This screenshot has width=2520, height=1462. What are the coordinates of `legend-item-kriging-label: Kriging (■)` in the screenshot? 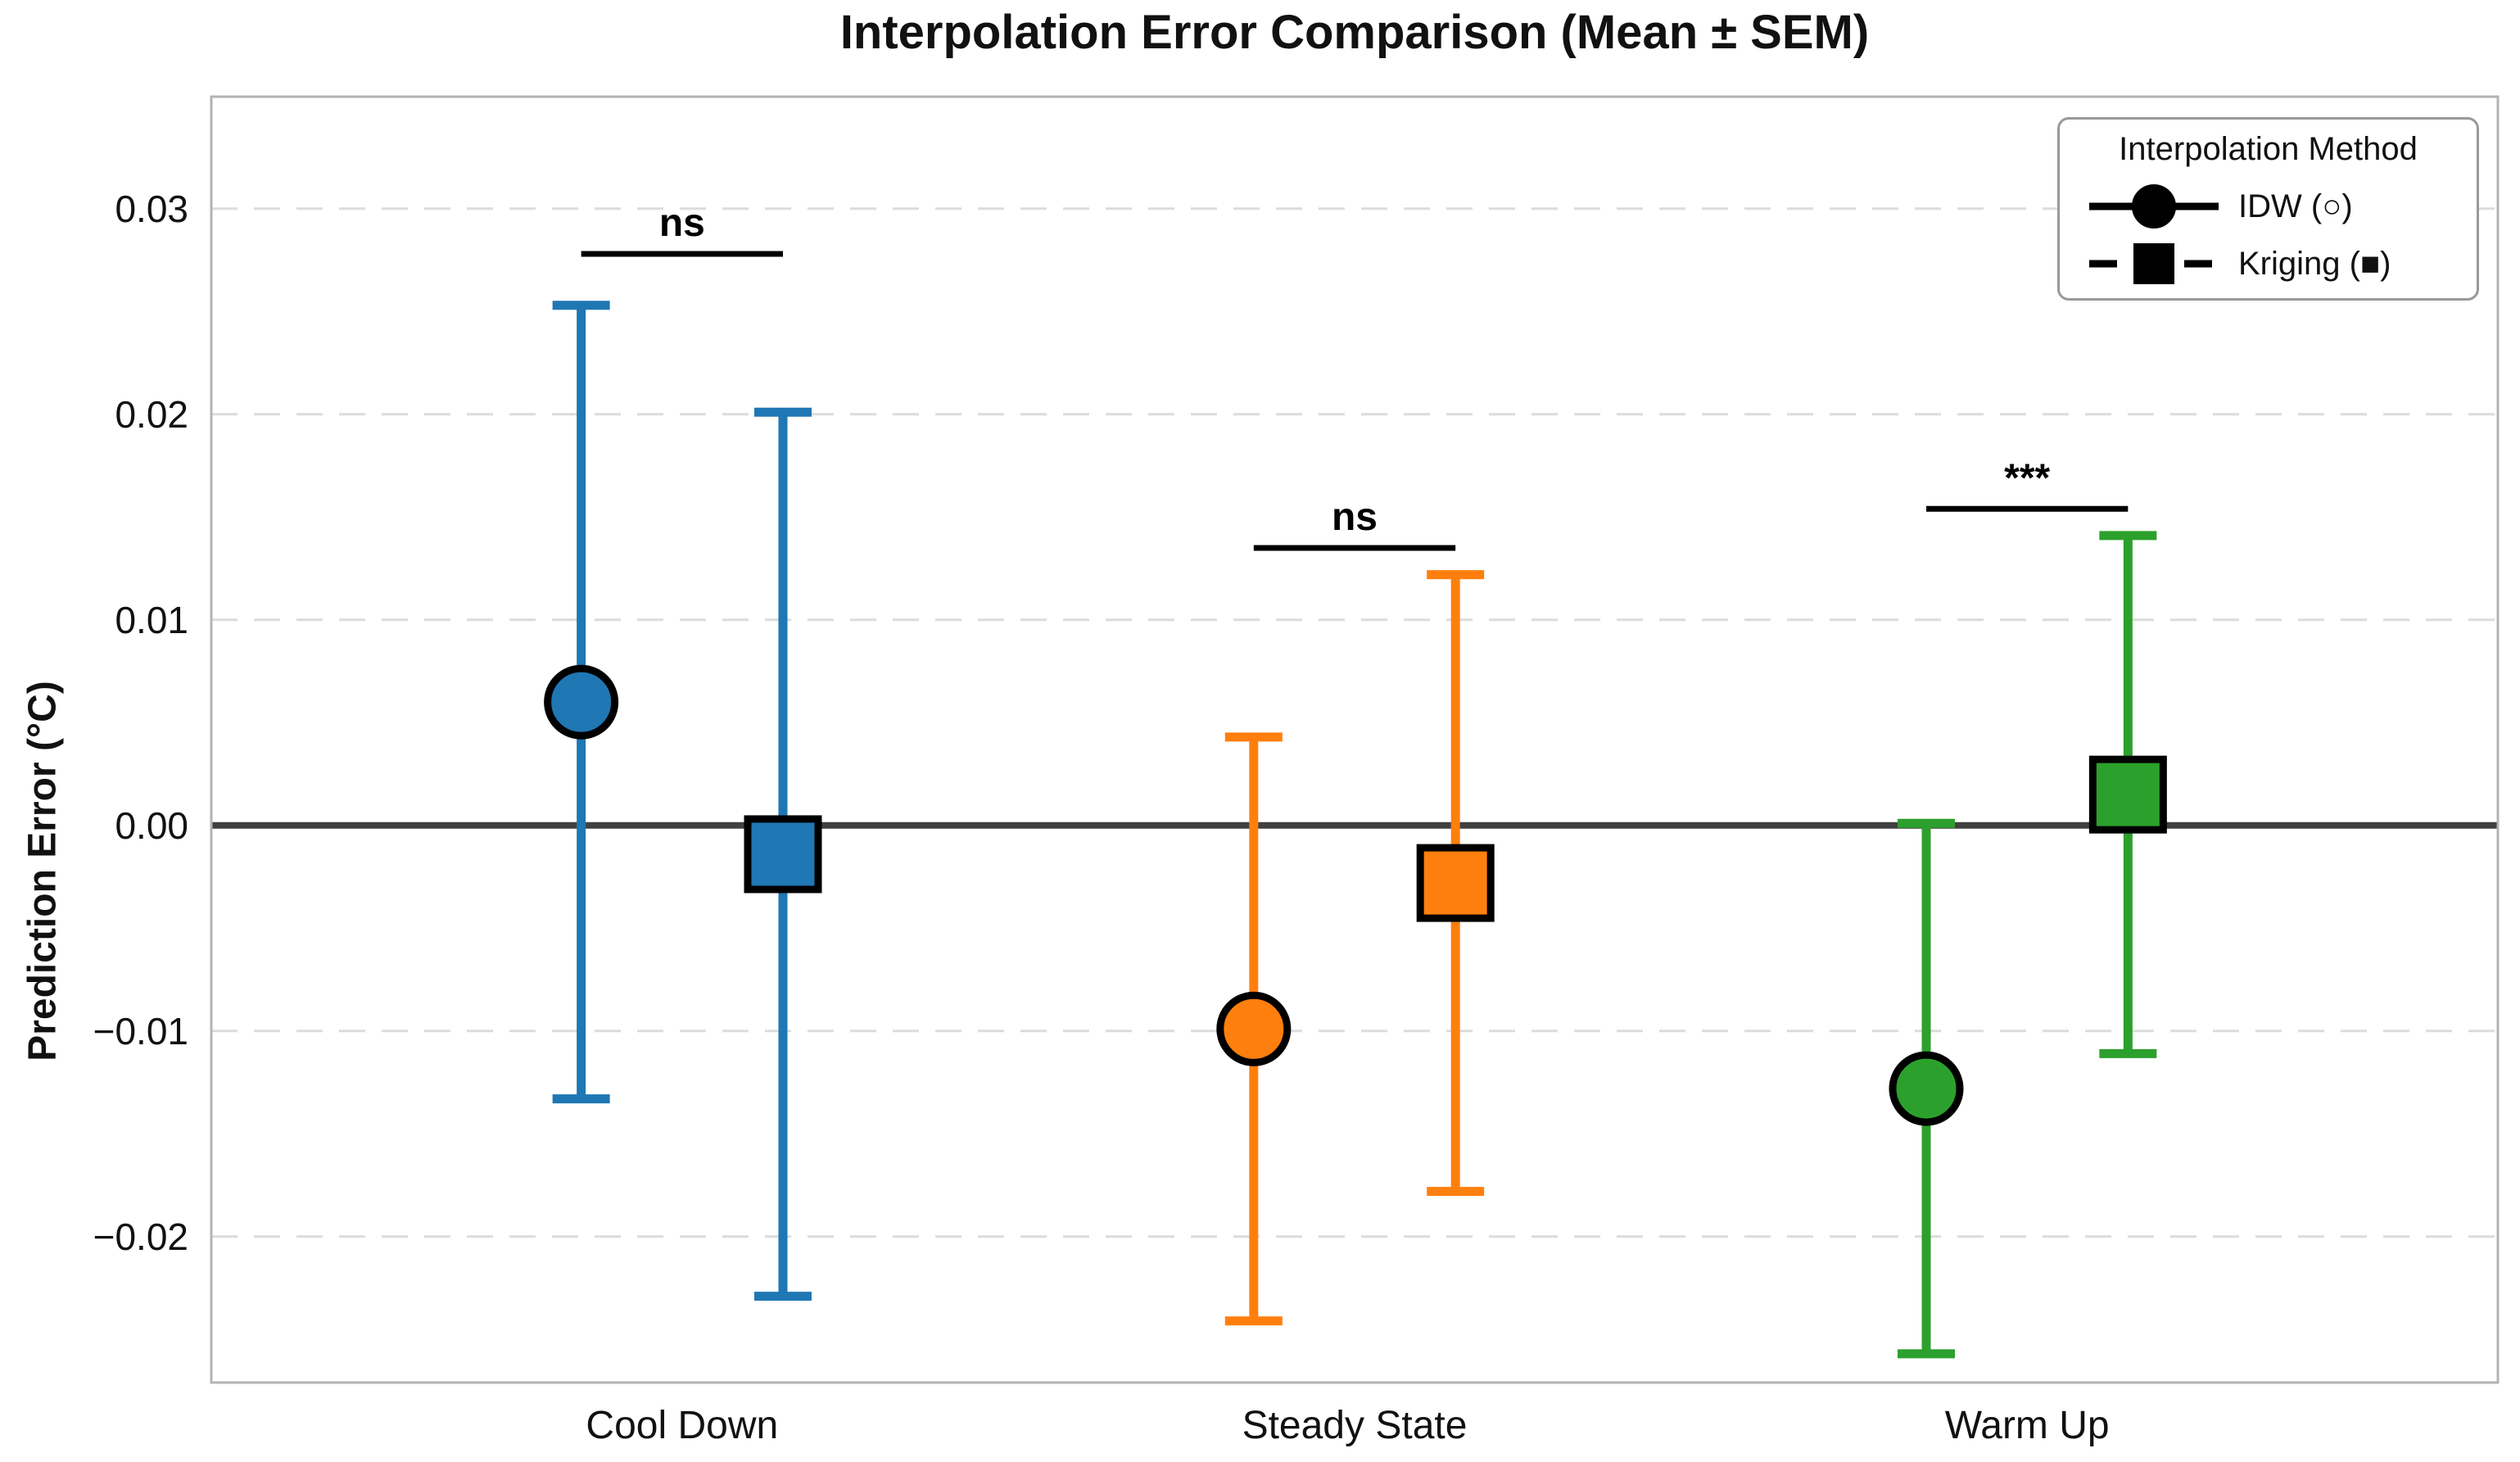 It's located at (2314, 263).